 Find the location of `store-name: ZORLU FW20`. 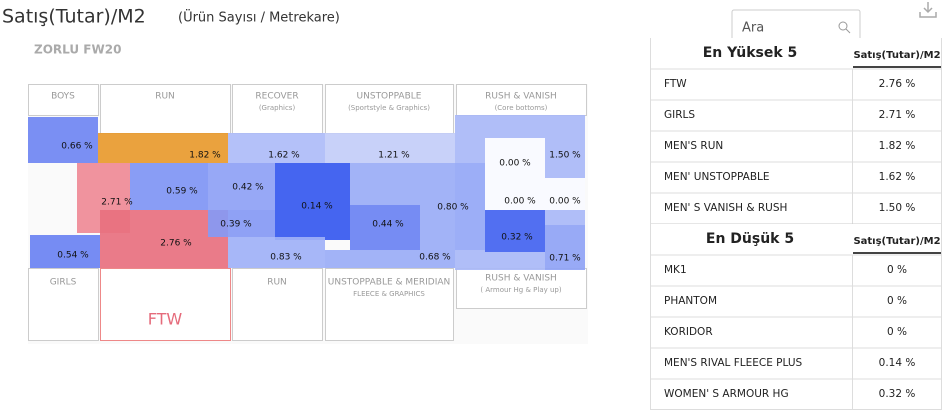

store-name: ZORLU FW20 is located at coordinates (77, 50).